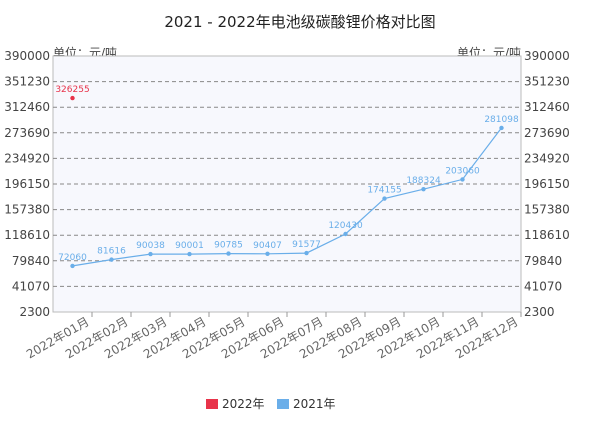  What do you see at coordinates (547, 184) in the screenshot?
I see `y-tick-label-right: 196150` at bounding box center [547, 184].